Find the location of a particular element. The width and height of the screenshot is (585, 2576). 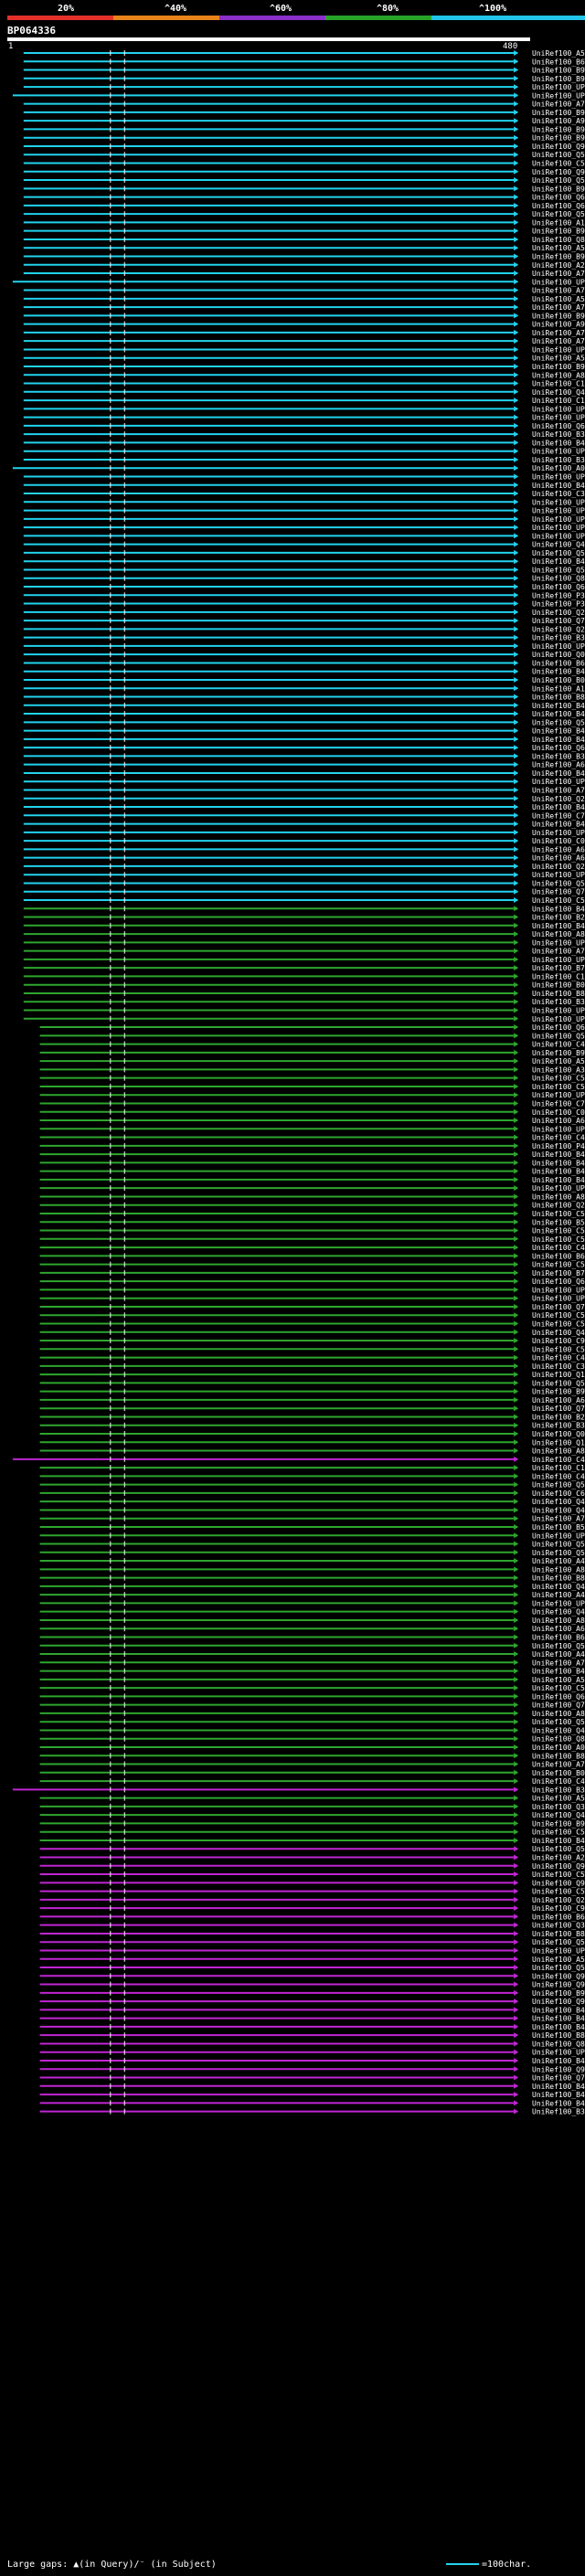

hit-label: UniRef100_B9GWZ6 is located at coordinates (559, 129).